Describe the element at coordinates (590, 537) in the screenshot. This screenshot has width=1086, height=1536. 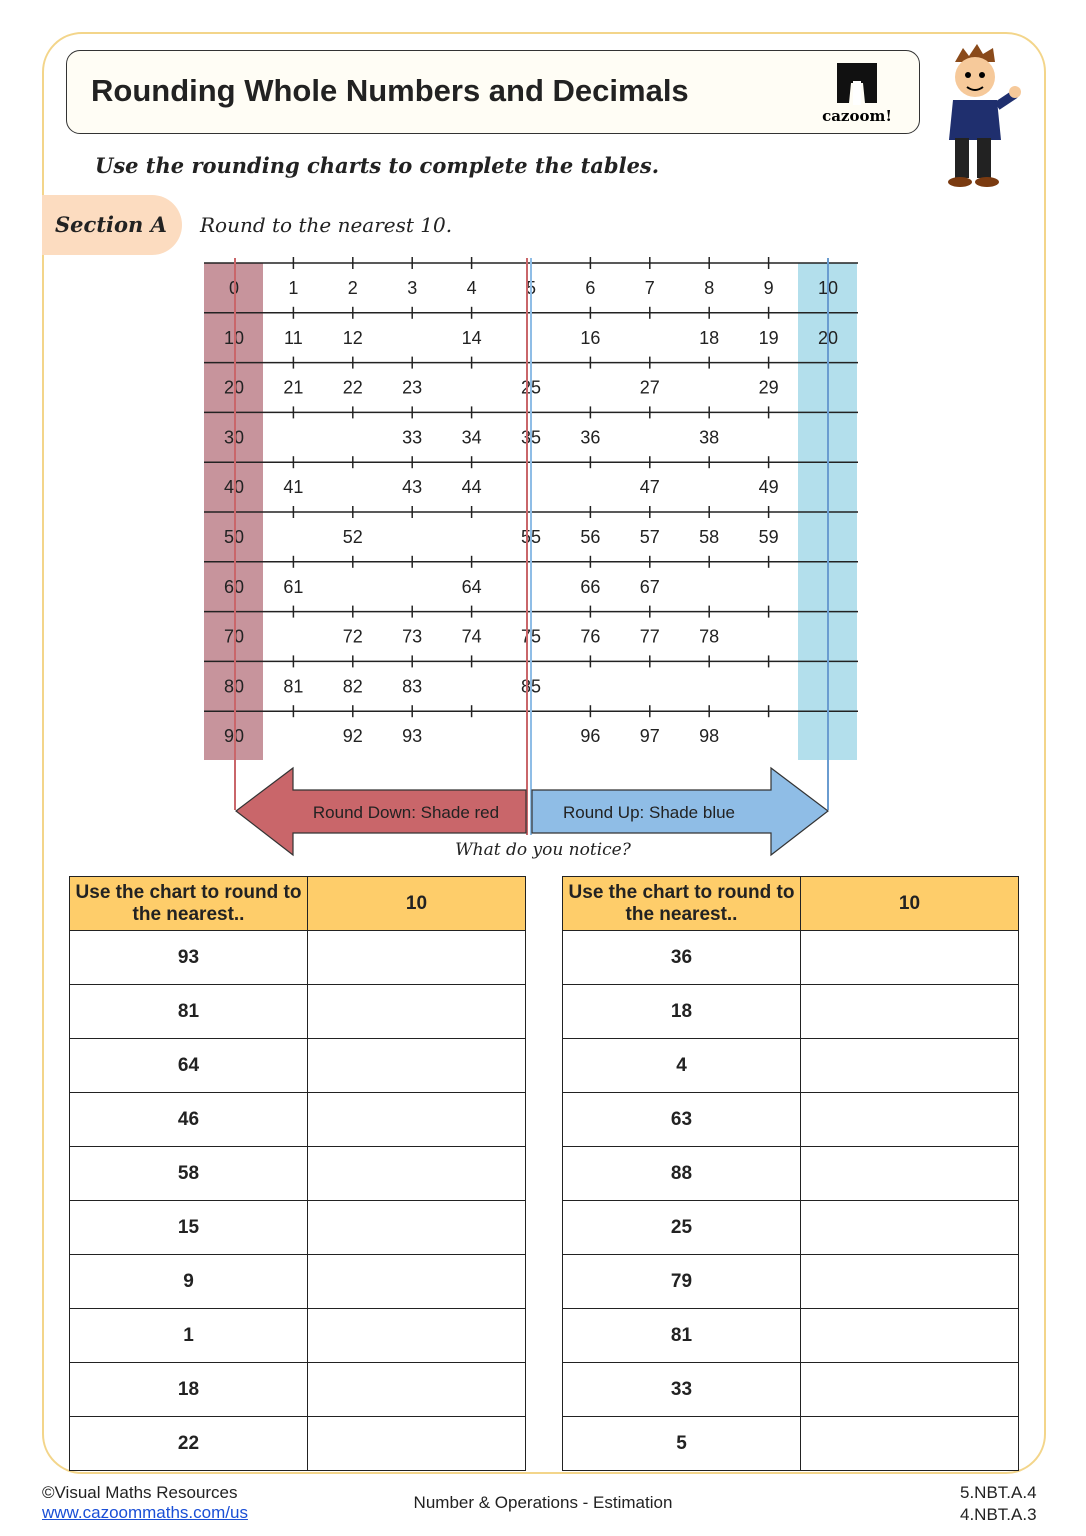
I see `chart-number: 56` at that location.